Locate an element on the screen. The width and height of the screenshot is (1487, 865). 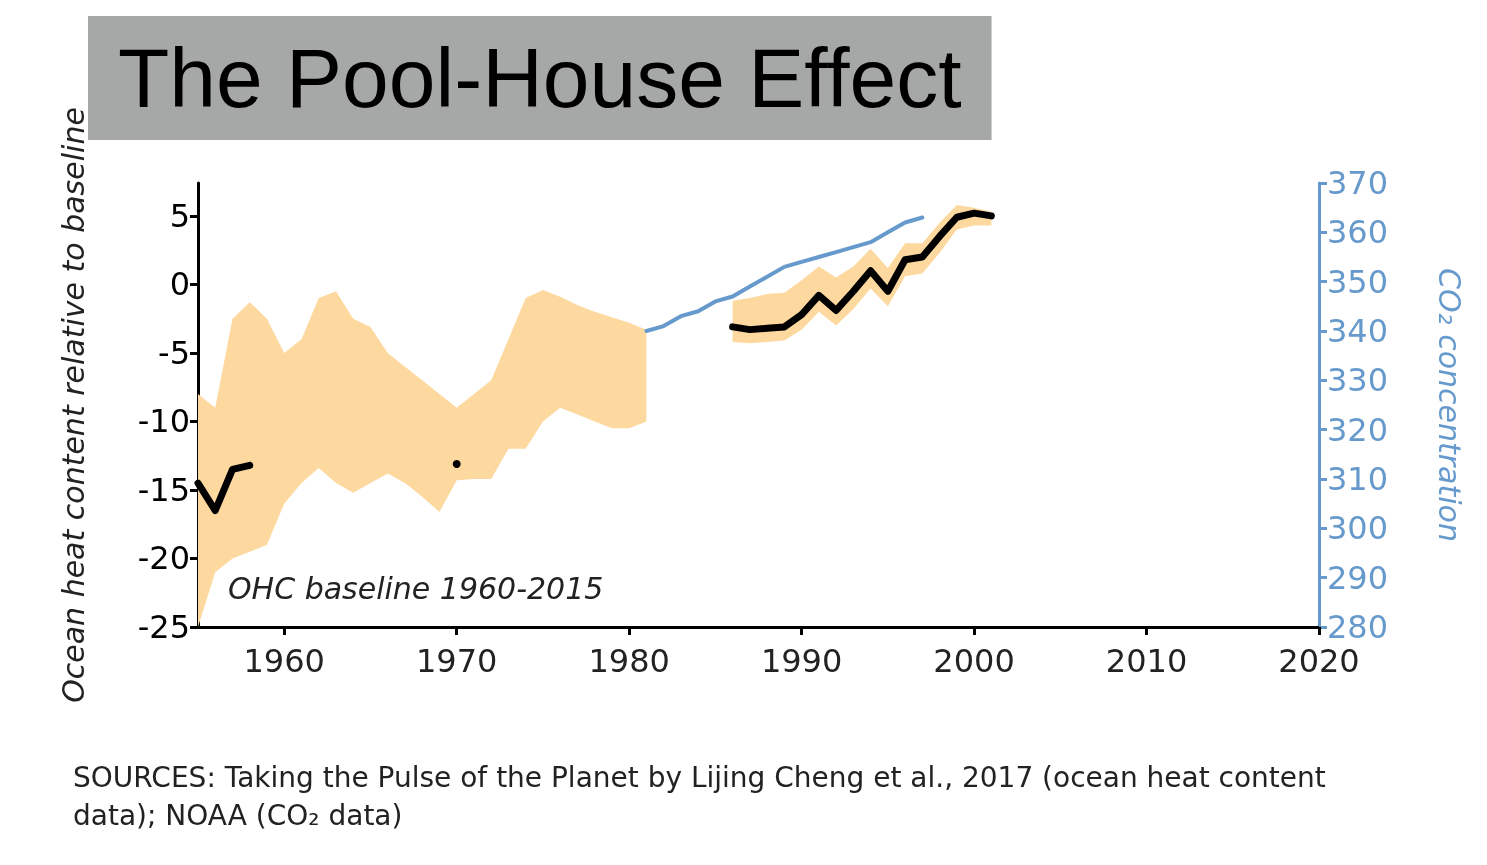
x-tick-label: 1990 is located at coordinates (801, 661).